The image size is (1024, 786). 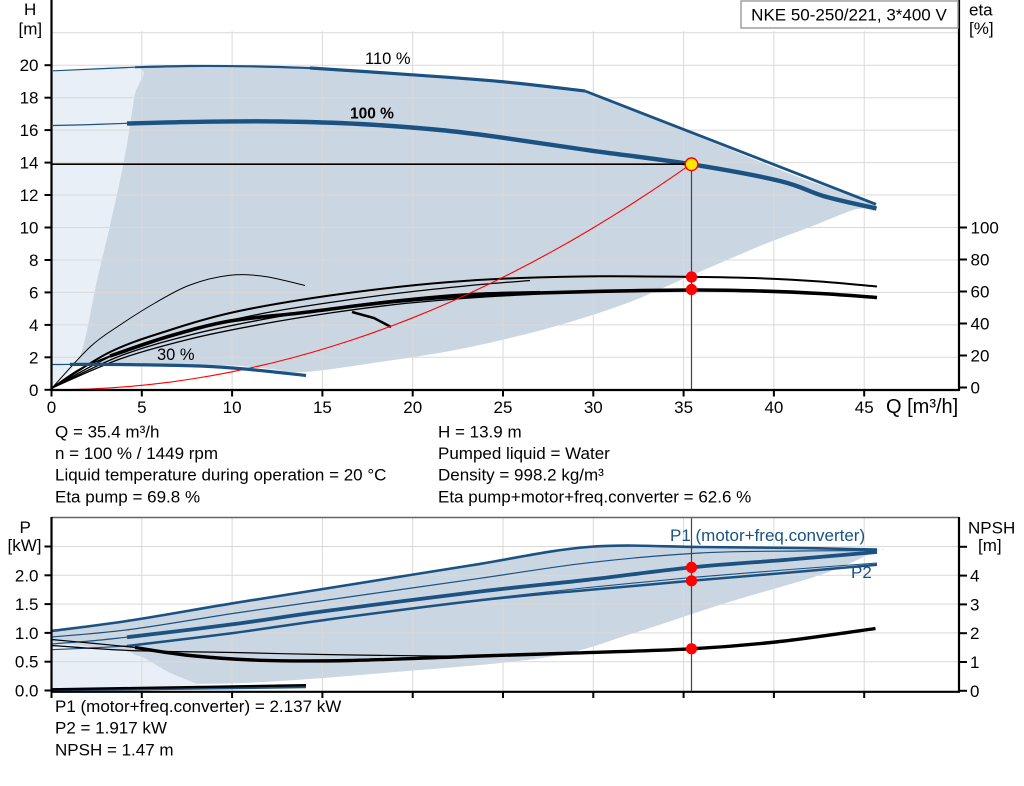 What do you see at coordinates (480, 432) in the screenshot?
I see `svg-text: H = 13.9 m` at bounding box center [480, 432].